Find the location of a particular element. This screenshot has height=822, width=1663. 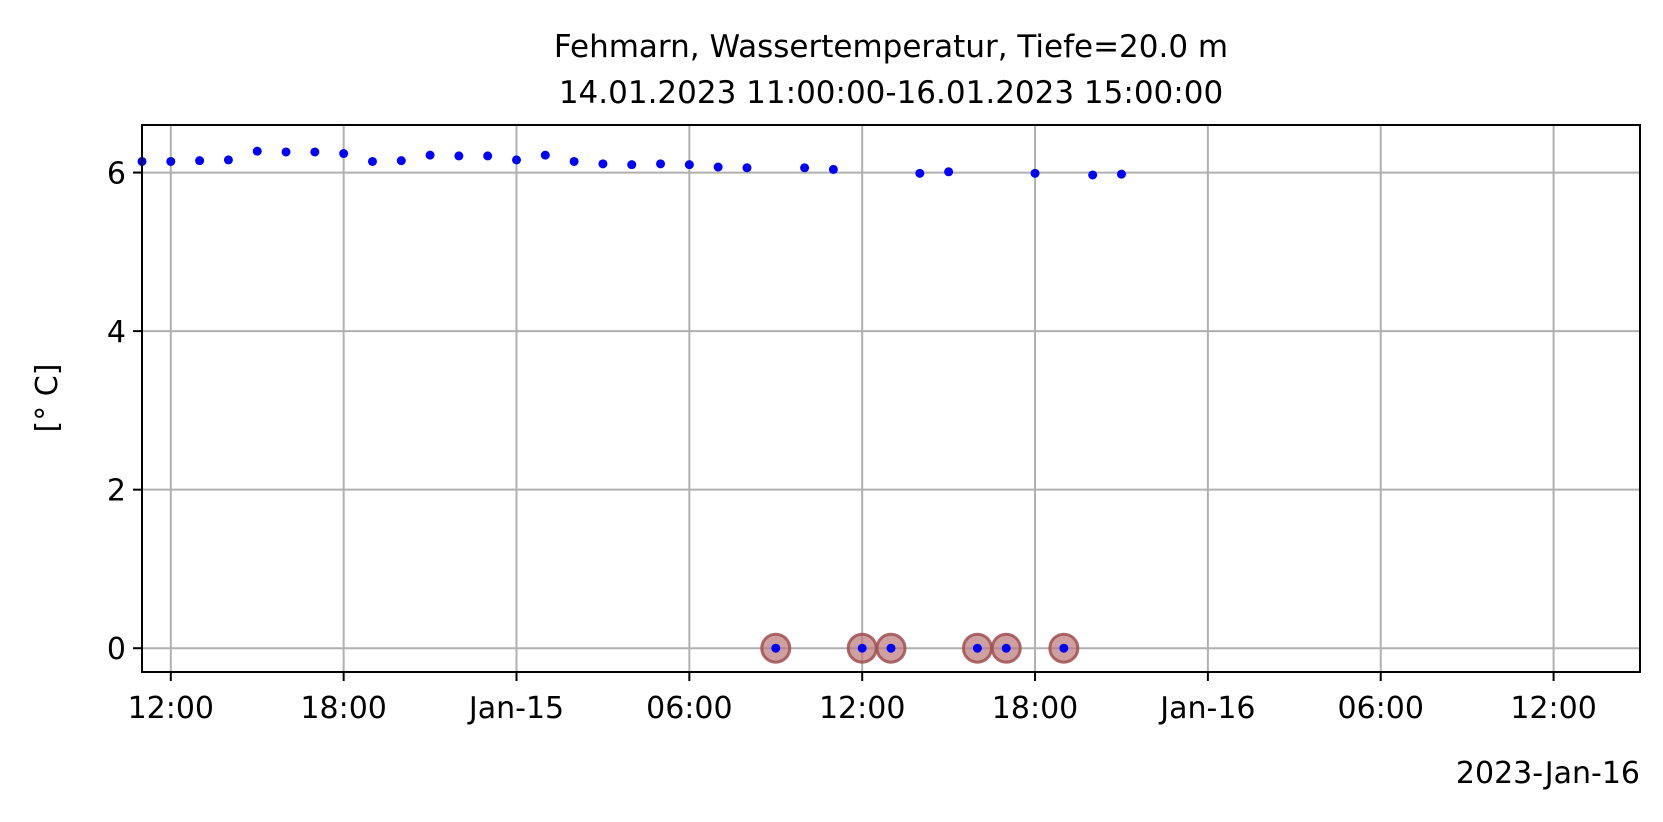

chart-title-line-2: 14.01.2023 11:00:00-16.01.2023 15:00:00 is located at coordinates (891, 93).